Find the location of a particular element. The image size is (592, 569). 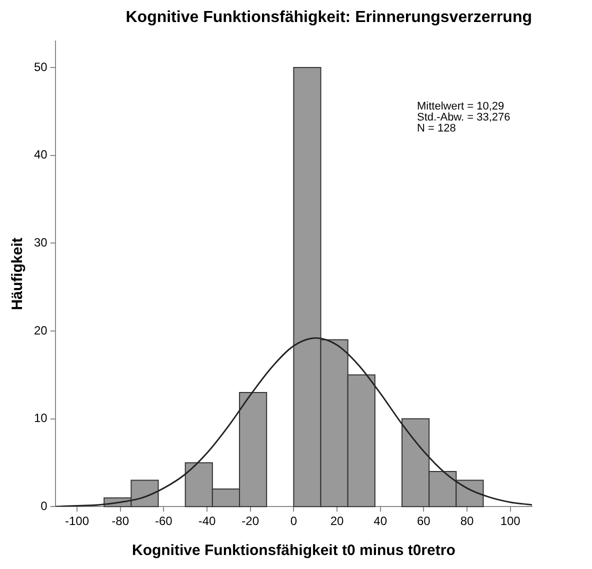

y-tick-label: 20 is located at coordinates (41, 330).